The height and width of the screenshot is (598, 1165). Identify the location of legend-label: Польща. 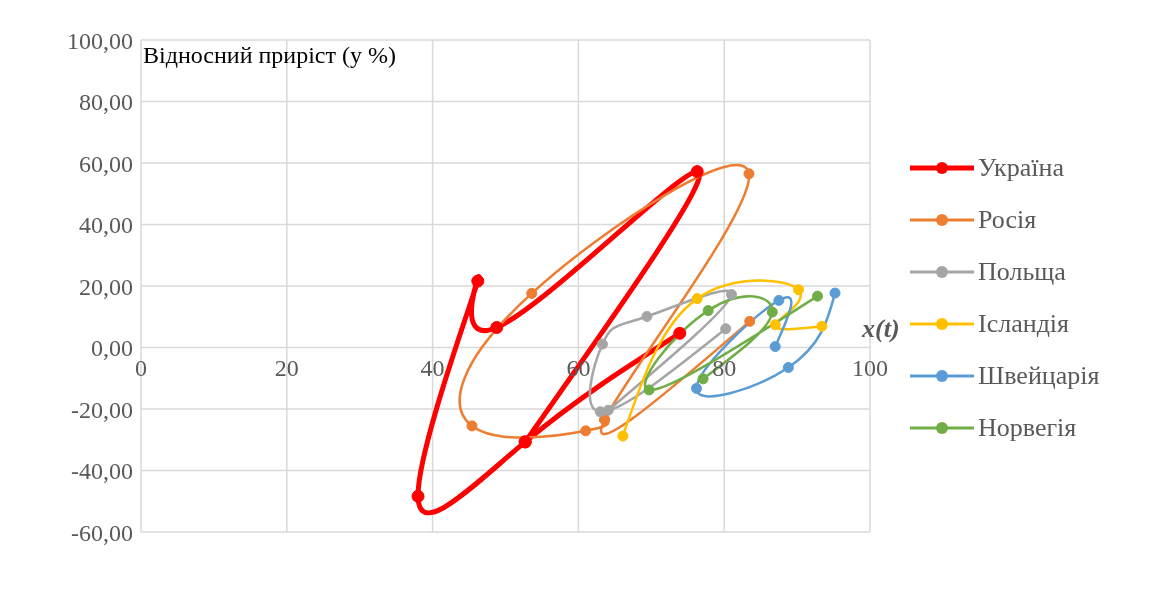
(1022, 272).